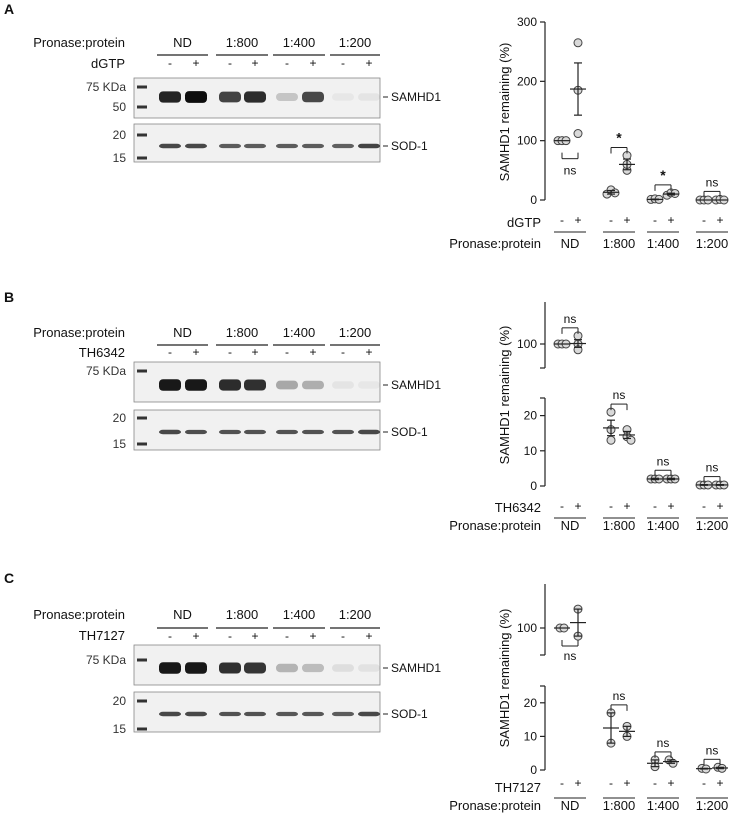 The width and height of the screenshot is (736, 818). What do you see at coordinates (570, 243) in the screenshot?
I see `chart-group-label: ND` at bounding box center [570, 243].